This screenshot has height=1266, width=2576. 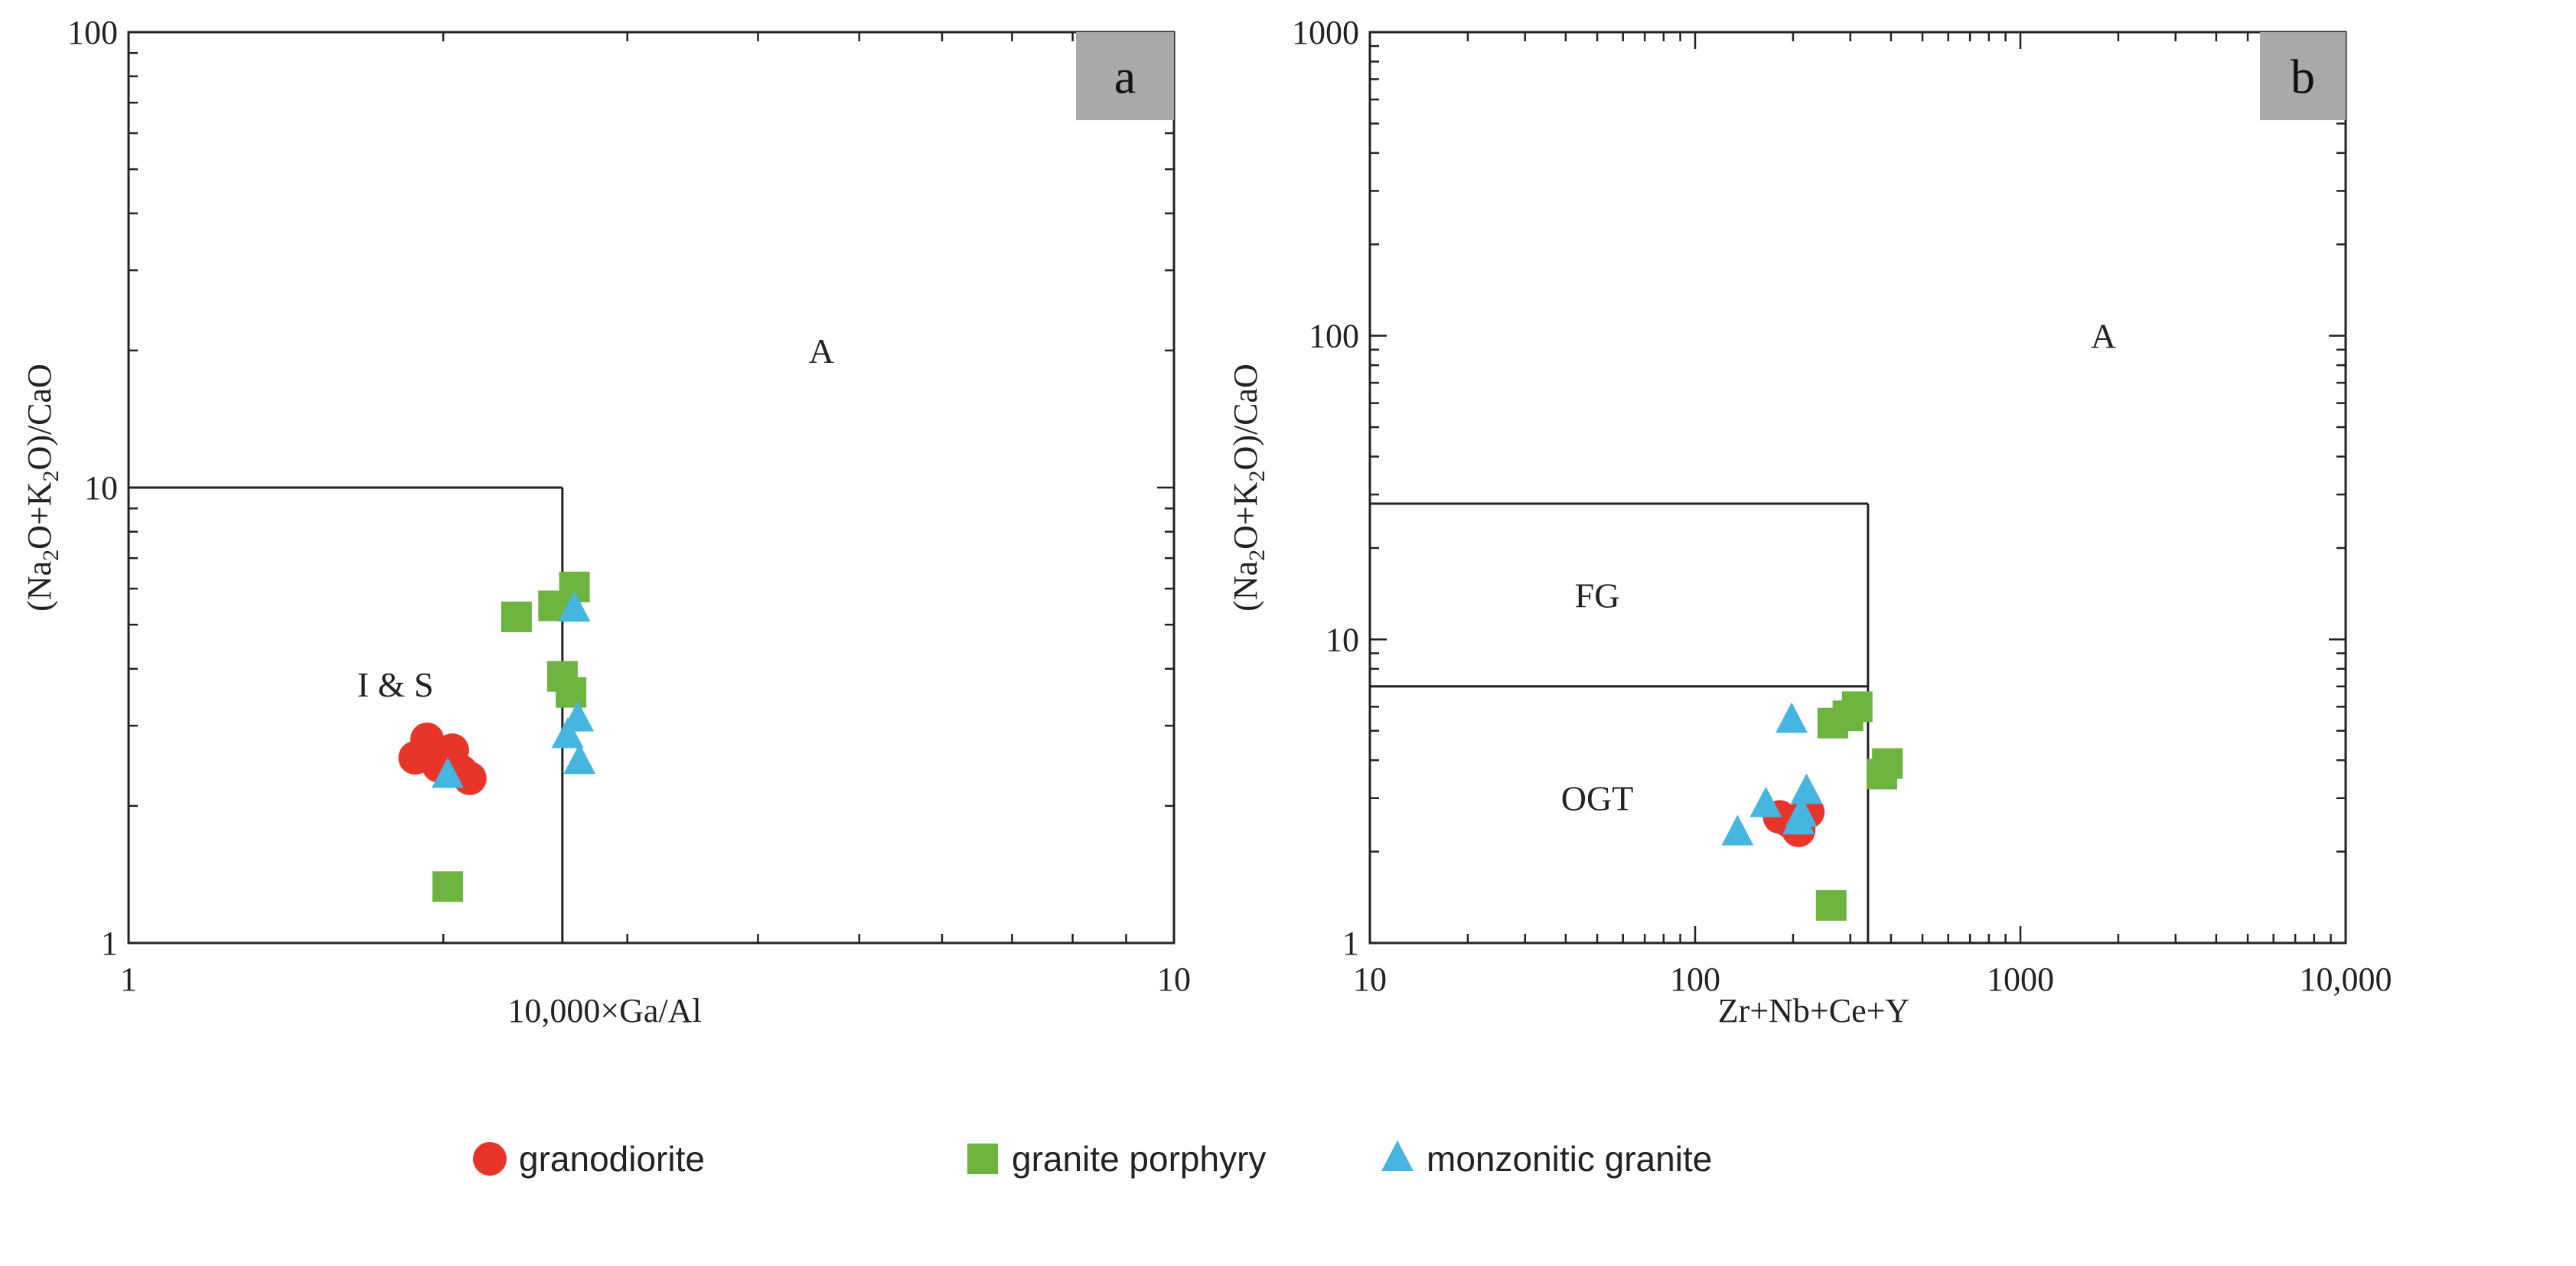 What do you see at coordinates (1325, 32) in the screenshot?
I see `y-tick-label: 1000` at bounding box center [1325, 32].